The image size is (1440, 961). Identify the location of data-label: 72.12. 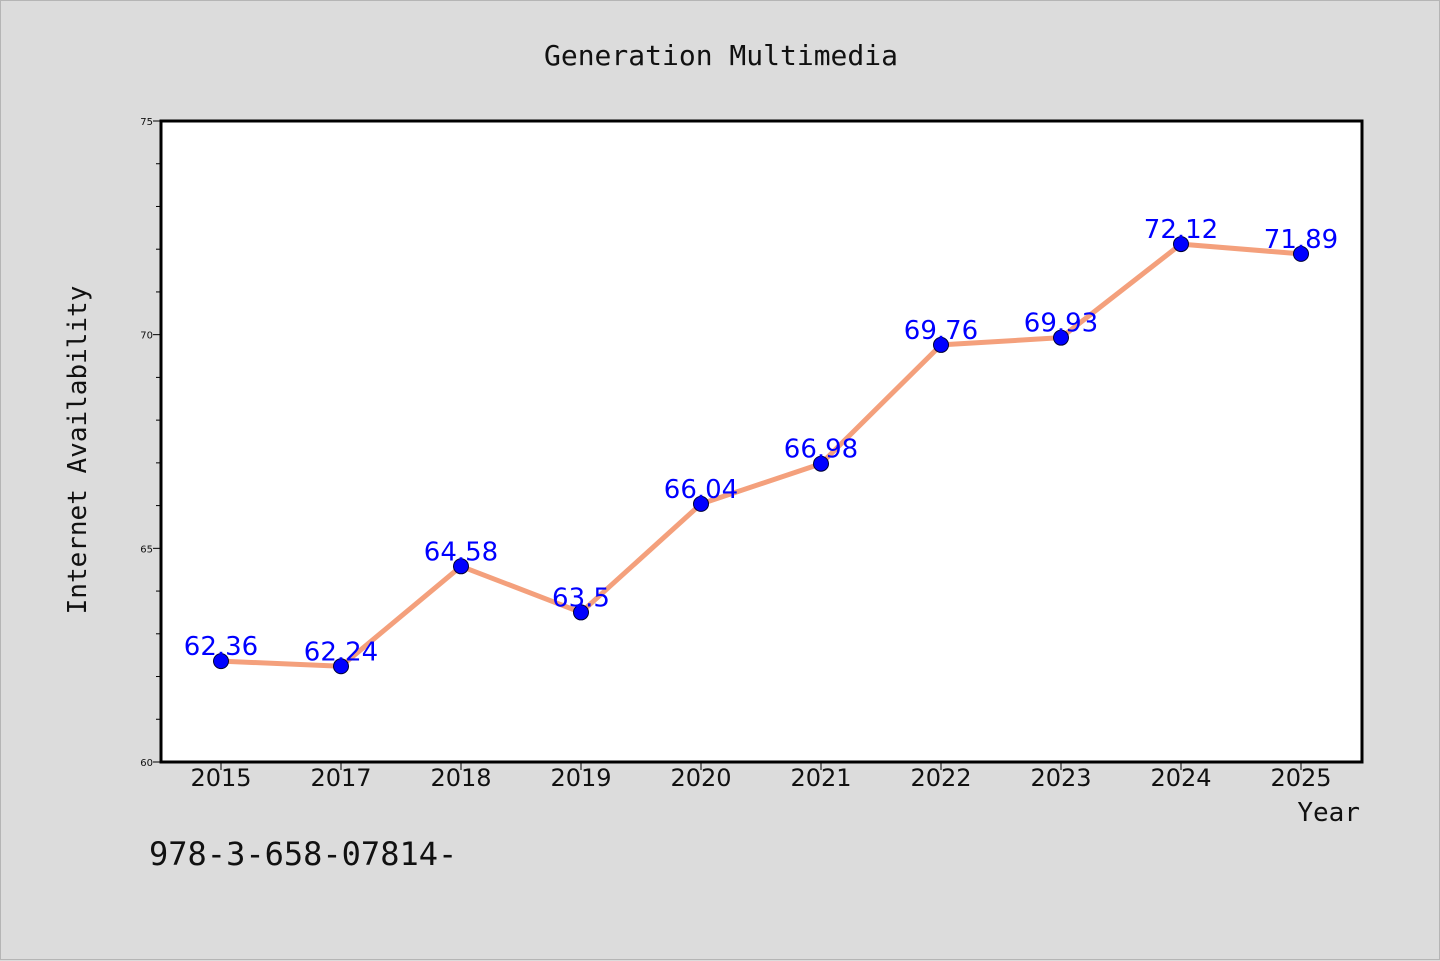
(1181, 230).